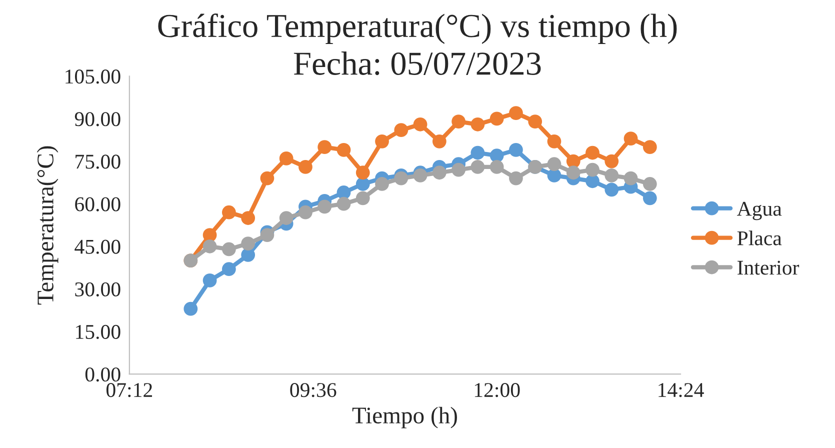 The image size is (835, 448). What do you see at coordinates (93, 77) in the screenshot?
I see `y-tick-label: 105.00` at bounding box center [93, 77].